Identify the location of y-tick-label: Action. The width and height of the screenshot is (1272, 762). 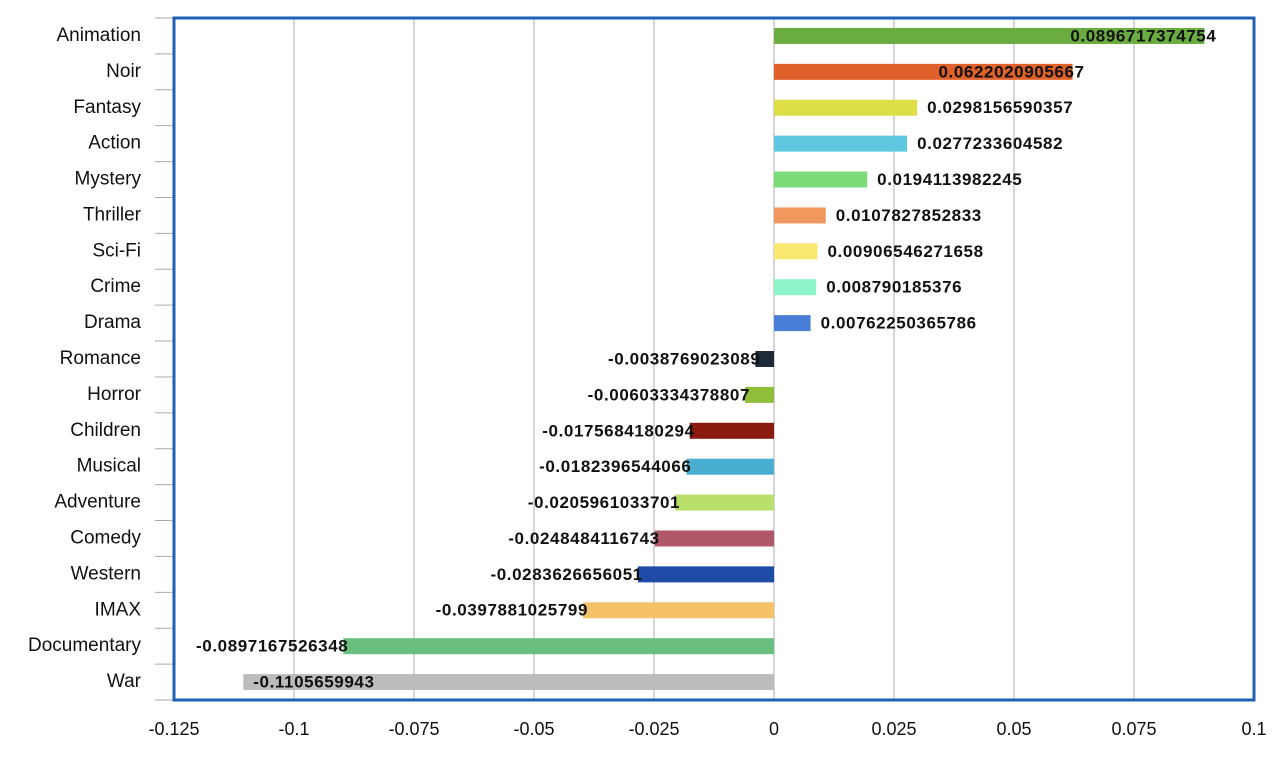
(114, 143).